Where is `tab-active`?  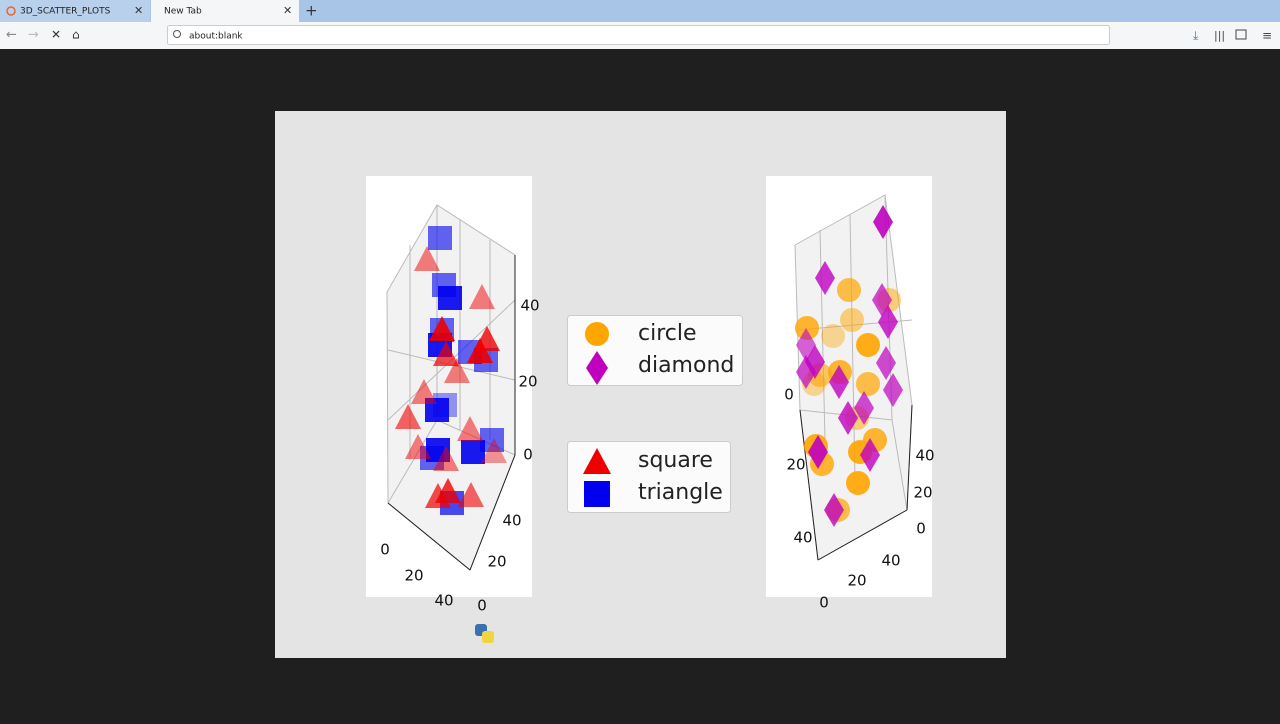
tab-active is located at coordinates (225, 11).